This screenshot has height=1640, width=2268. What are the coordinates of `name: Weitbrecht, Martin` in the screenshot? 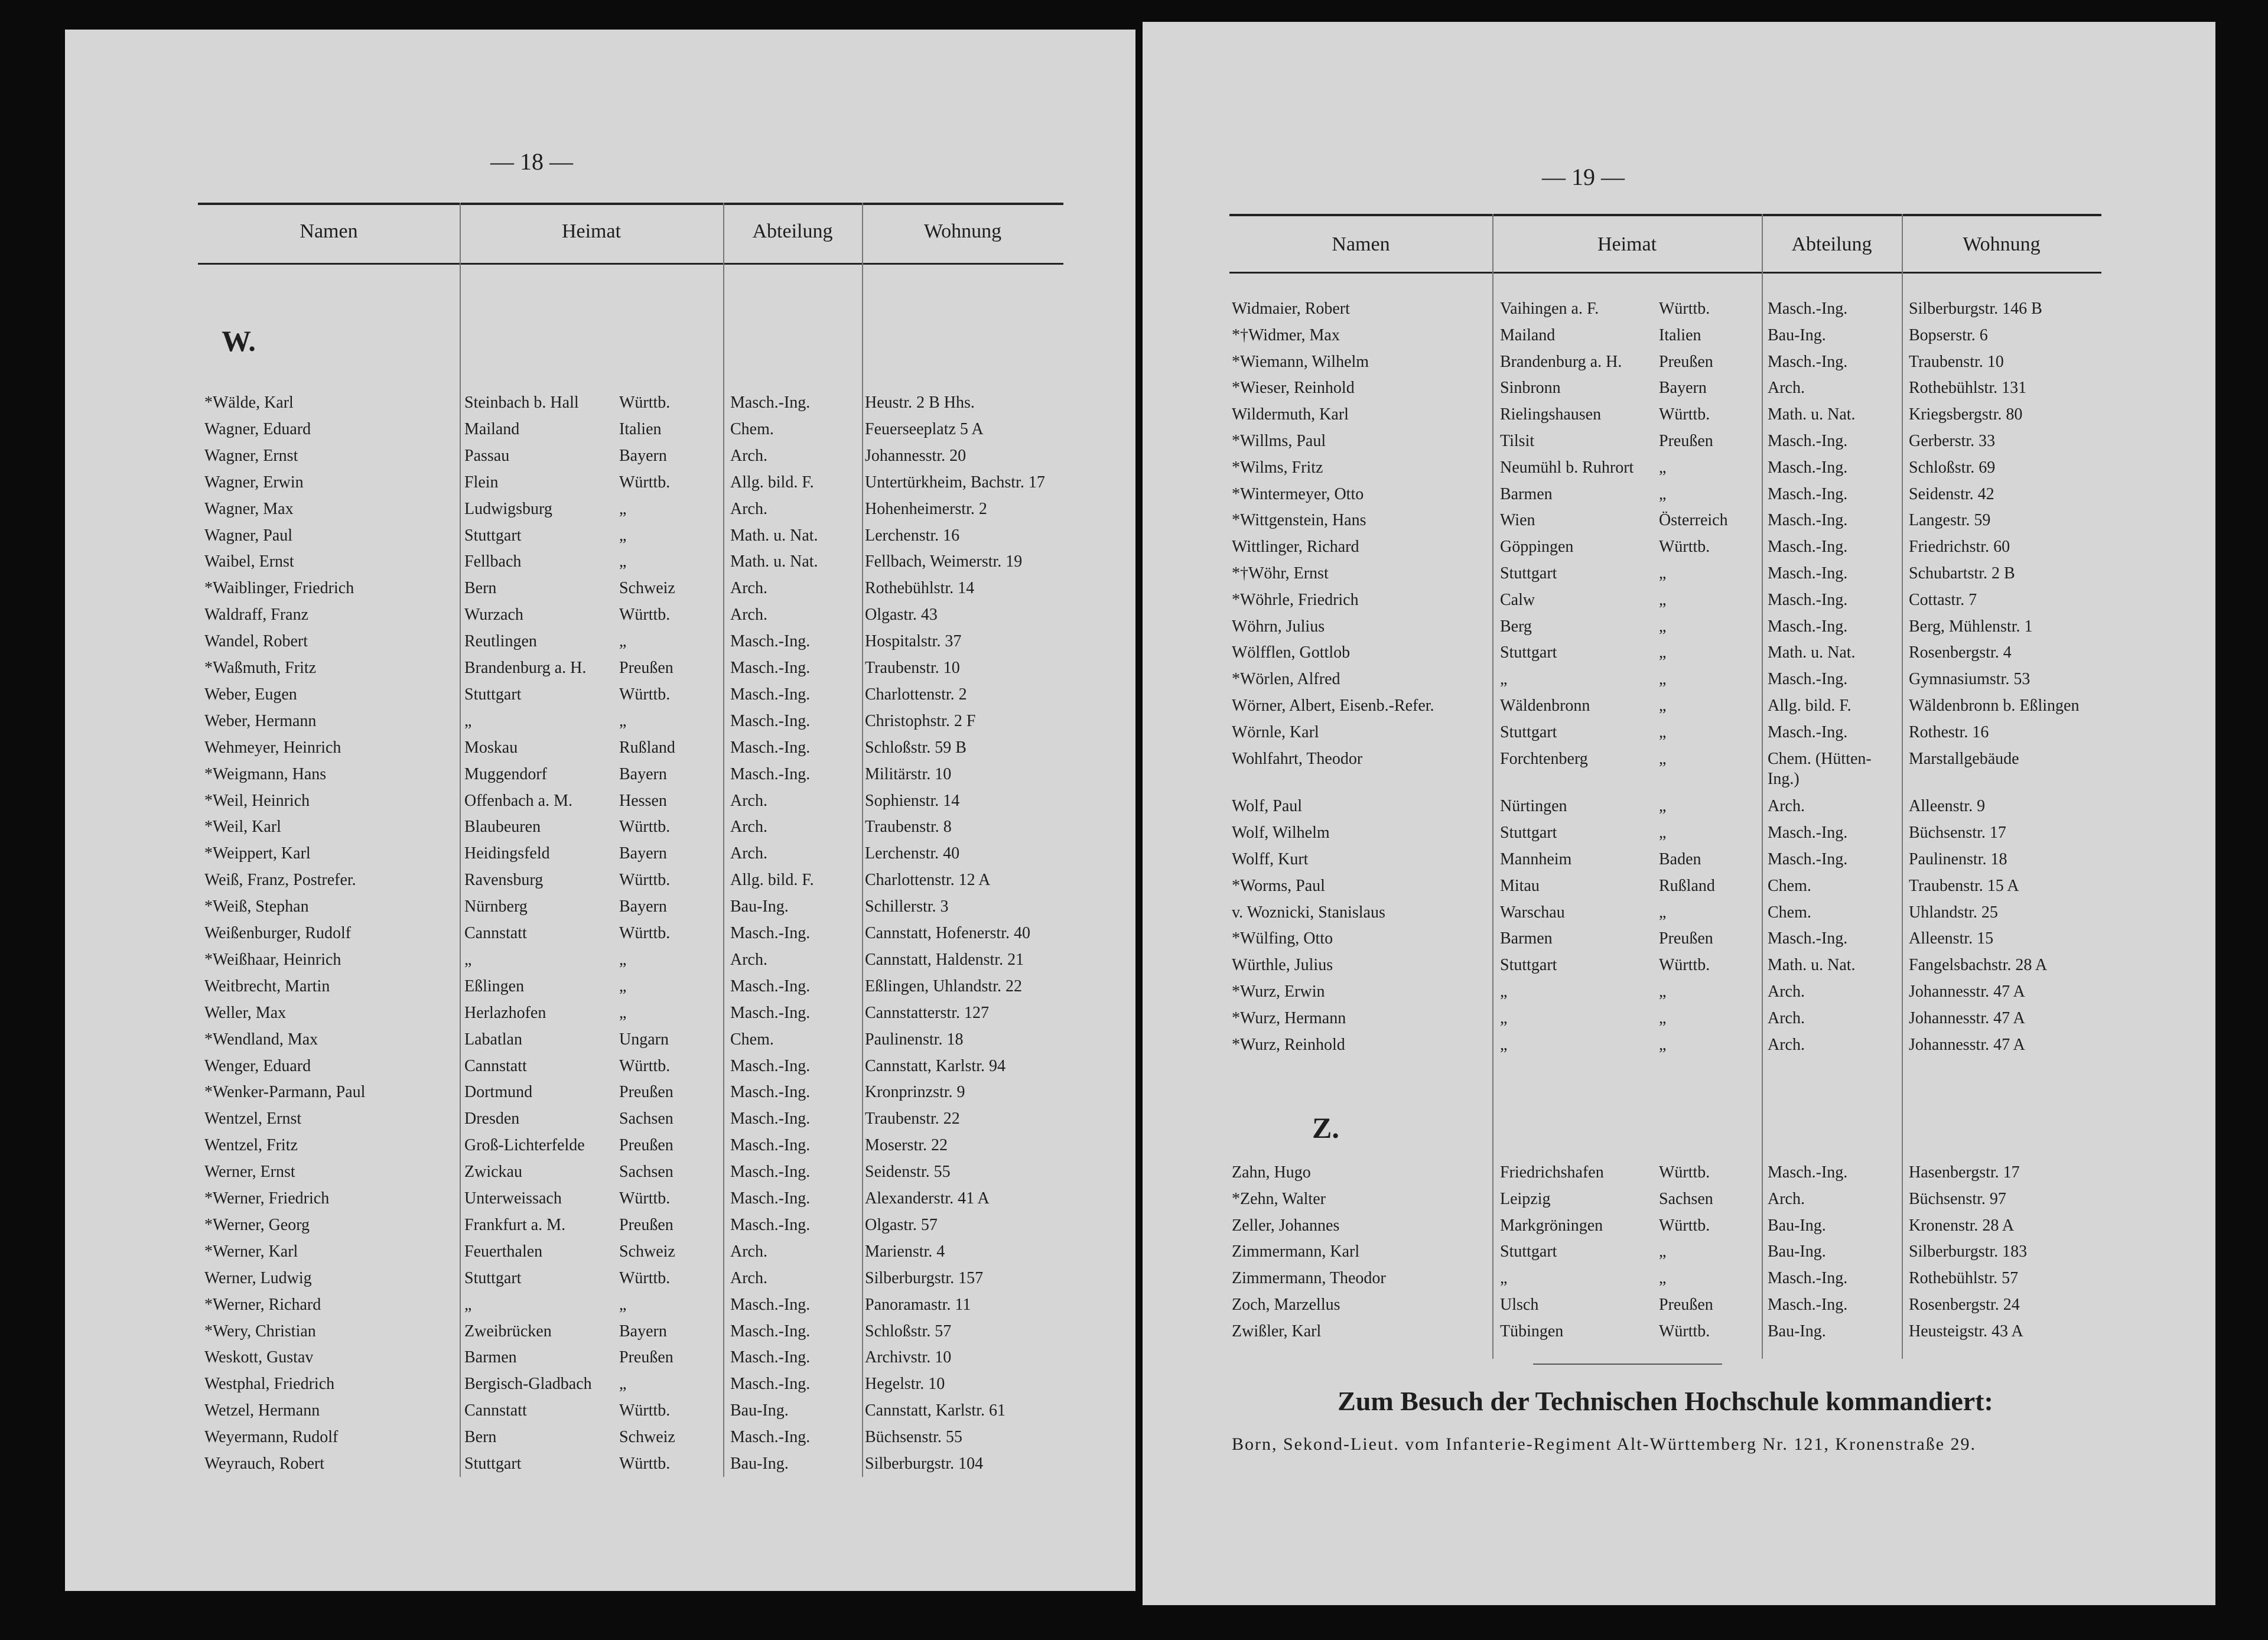 It's located at (267, 986).